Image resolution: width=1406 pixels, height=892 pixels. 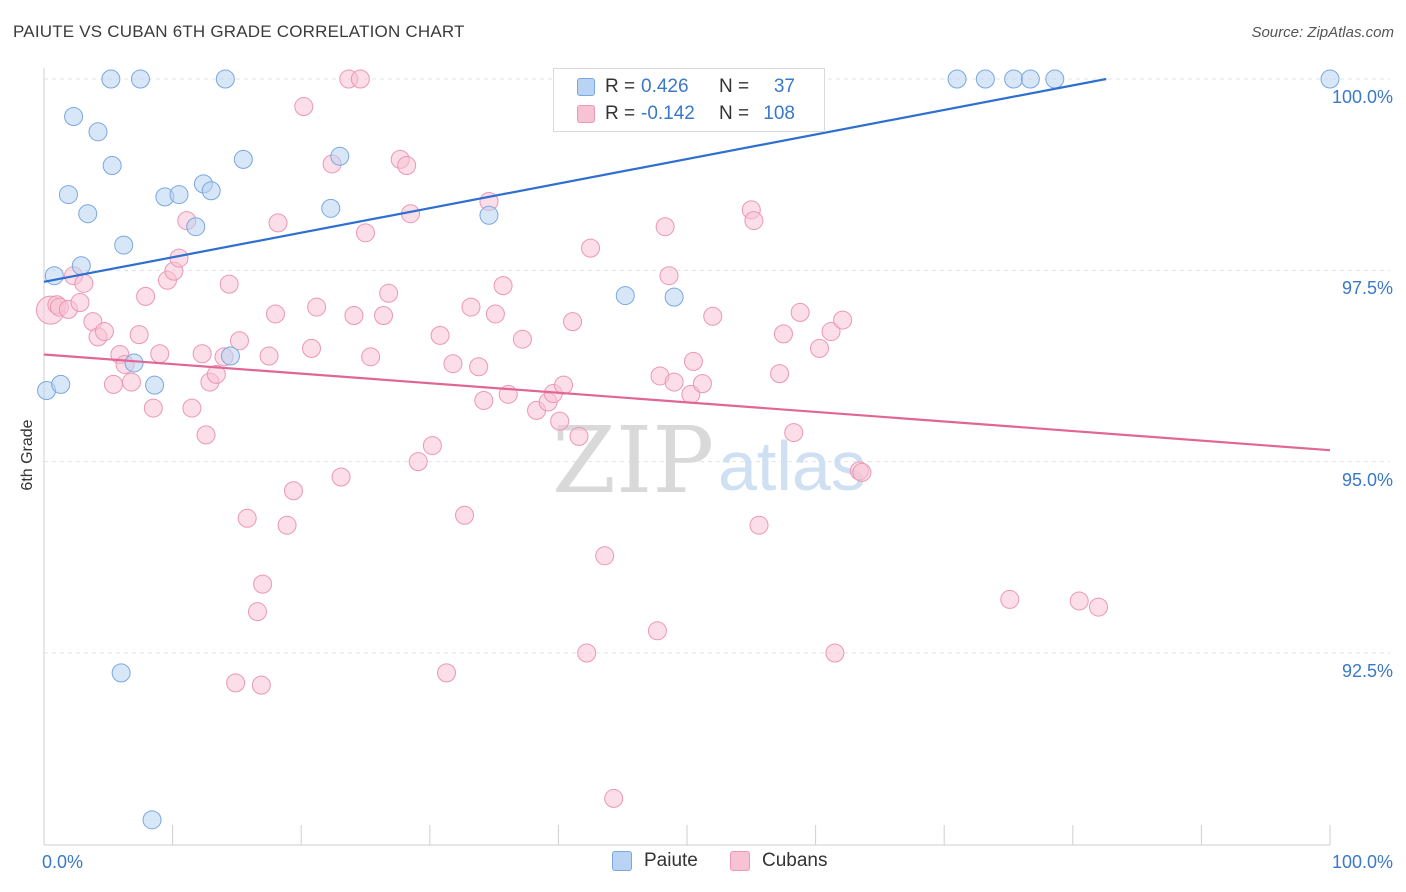 I want to click on bottom-legend-swatch-paiute, so click(x=622, y=861).